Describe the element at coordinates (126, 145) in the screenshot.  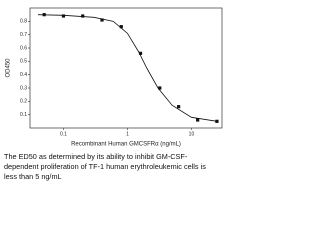
I see `x-axis-label: Recombinant Human GMCSFRα (ng/mL)` at that location.